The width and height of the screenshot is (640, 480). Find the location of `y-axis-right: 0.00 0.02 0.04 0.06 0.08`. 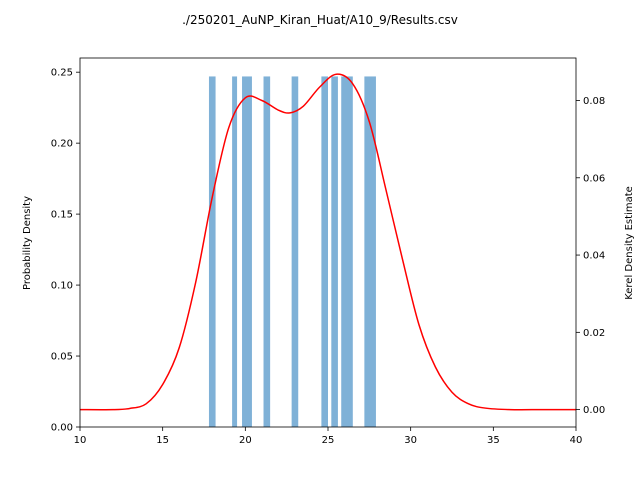

y-axis-right: 0.00 0.02 0.04 0.06 0.08 is located at coordinates (590, 256).